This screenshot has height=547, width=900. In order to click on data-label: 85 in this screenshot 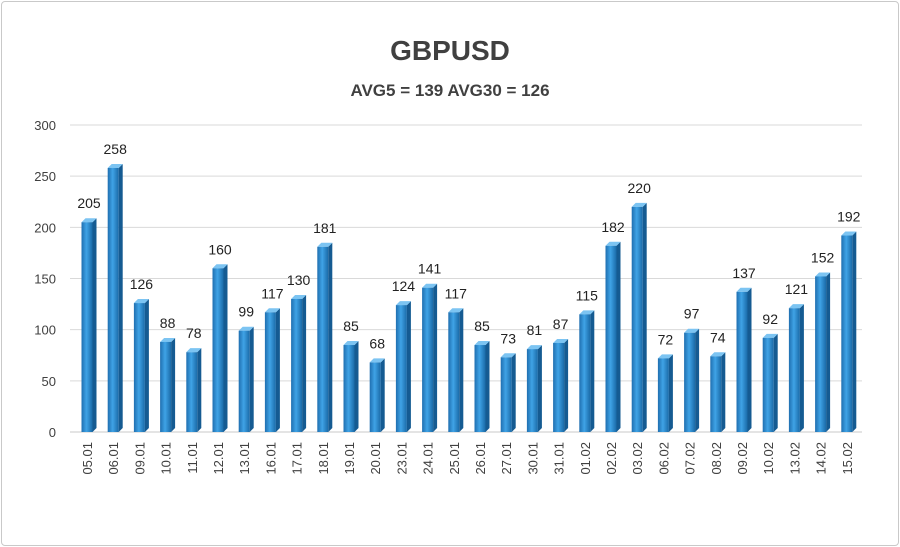, I will do `click(482, 326)`.